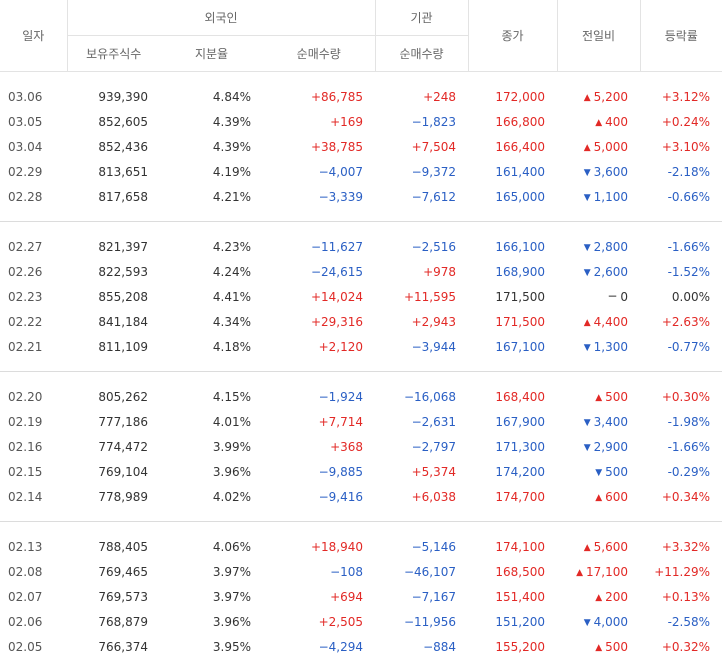 The height and width of the screenshot is (668, 722). What do you see at coordinates (341, 621) in the screenshot?
I see `foreign-net-cell: +2,505` at bounding box center [341, 621].